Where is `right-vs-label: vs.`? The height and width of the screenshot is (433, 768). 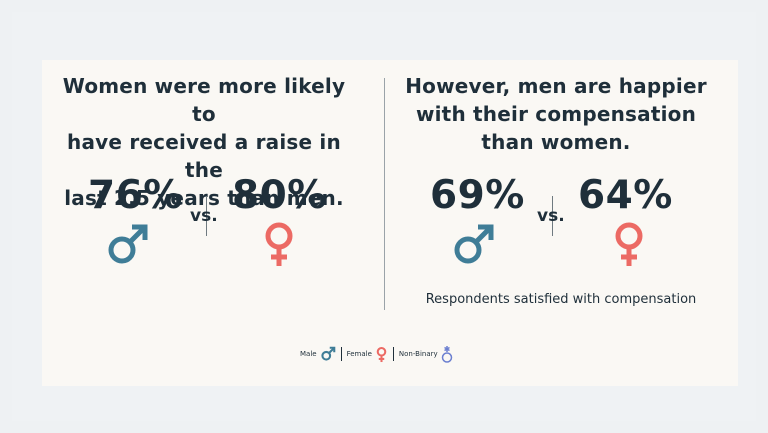 right-vs-label: vs. is located at coordinates (551, 216).